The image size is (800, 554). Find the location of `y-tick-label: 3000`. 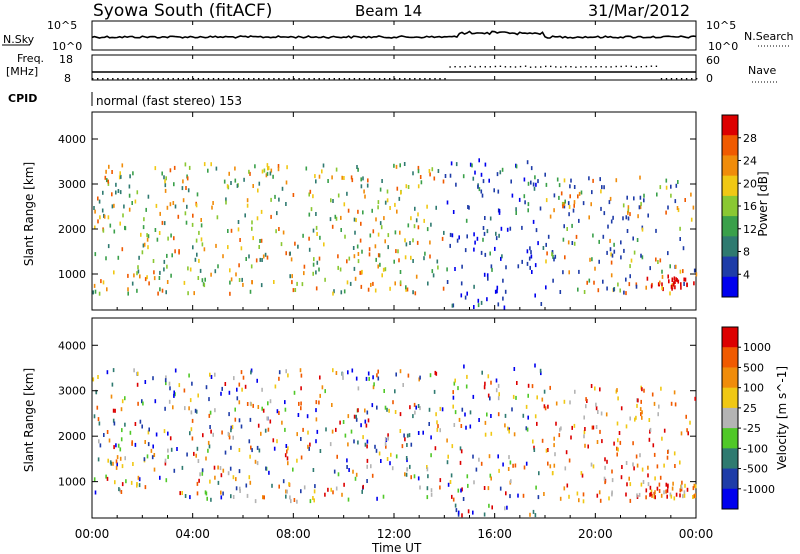

y-tick-label: 3000 is located at coordinates (72, 184).